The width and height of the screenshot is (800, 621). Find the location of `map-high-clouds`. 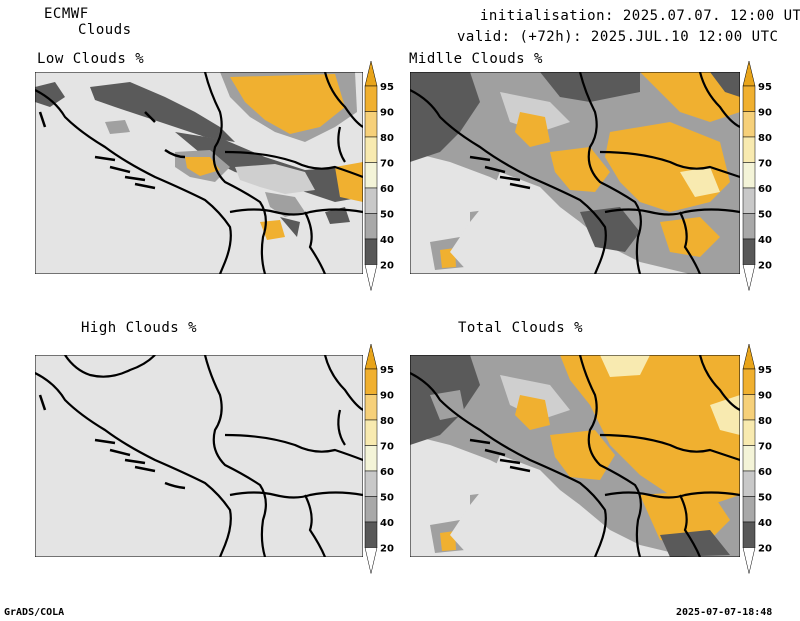

map-high-clouds is located at coordinates (199, 456).